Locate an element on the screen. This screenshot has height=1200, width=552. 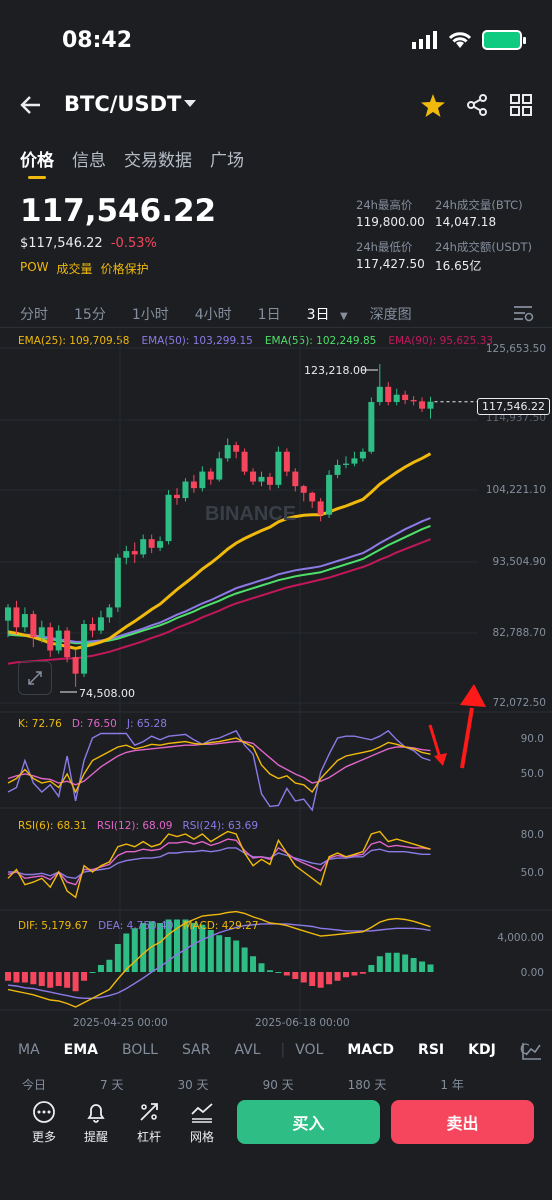
buy-button: 买入 is located at coordinates (308, 1122).